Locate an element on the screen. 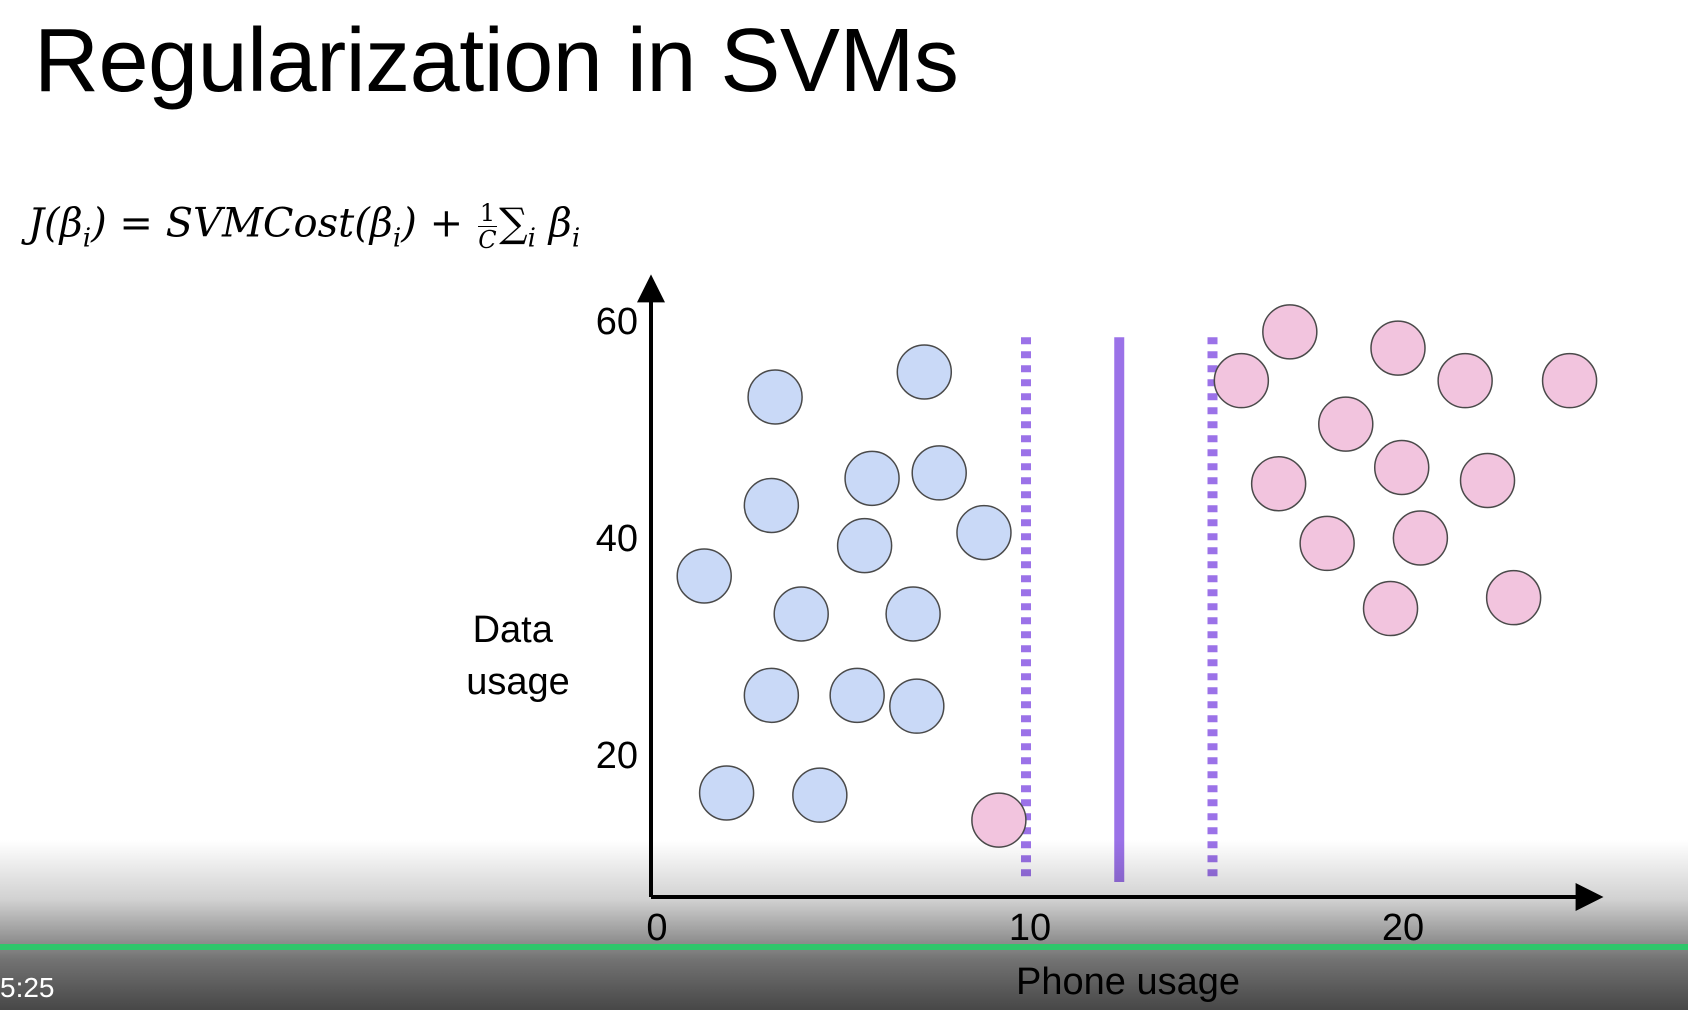  progress-bar is located at coordinates (844, 947).